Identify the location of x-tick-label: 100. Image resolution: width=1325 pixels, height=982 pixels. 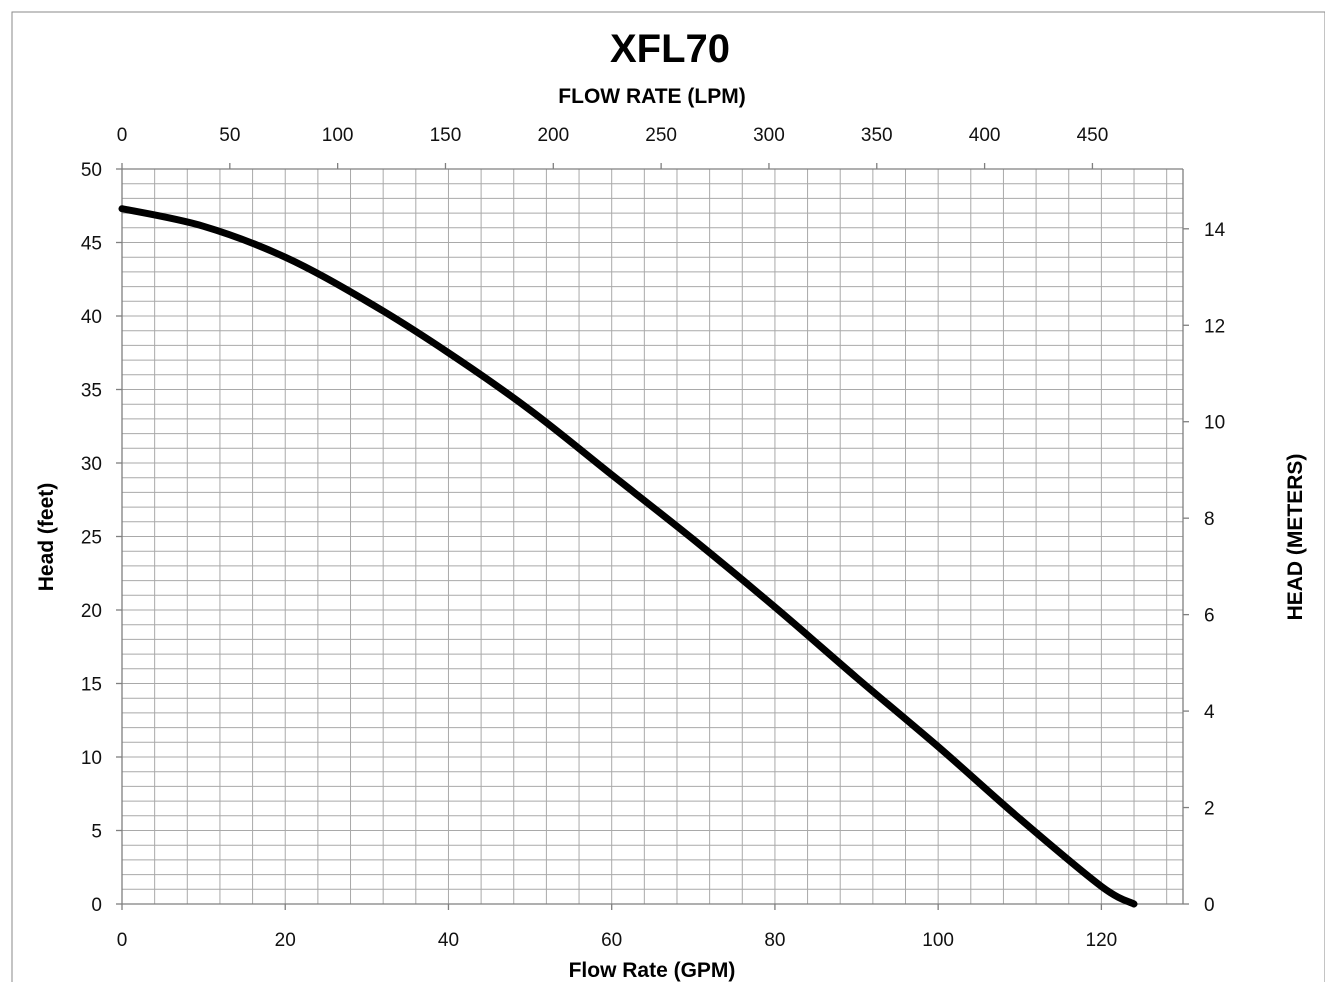
(938, 940).